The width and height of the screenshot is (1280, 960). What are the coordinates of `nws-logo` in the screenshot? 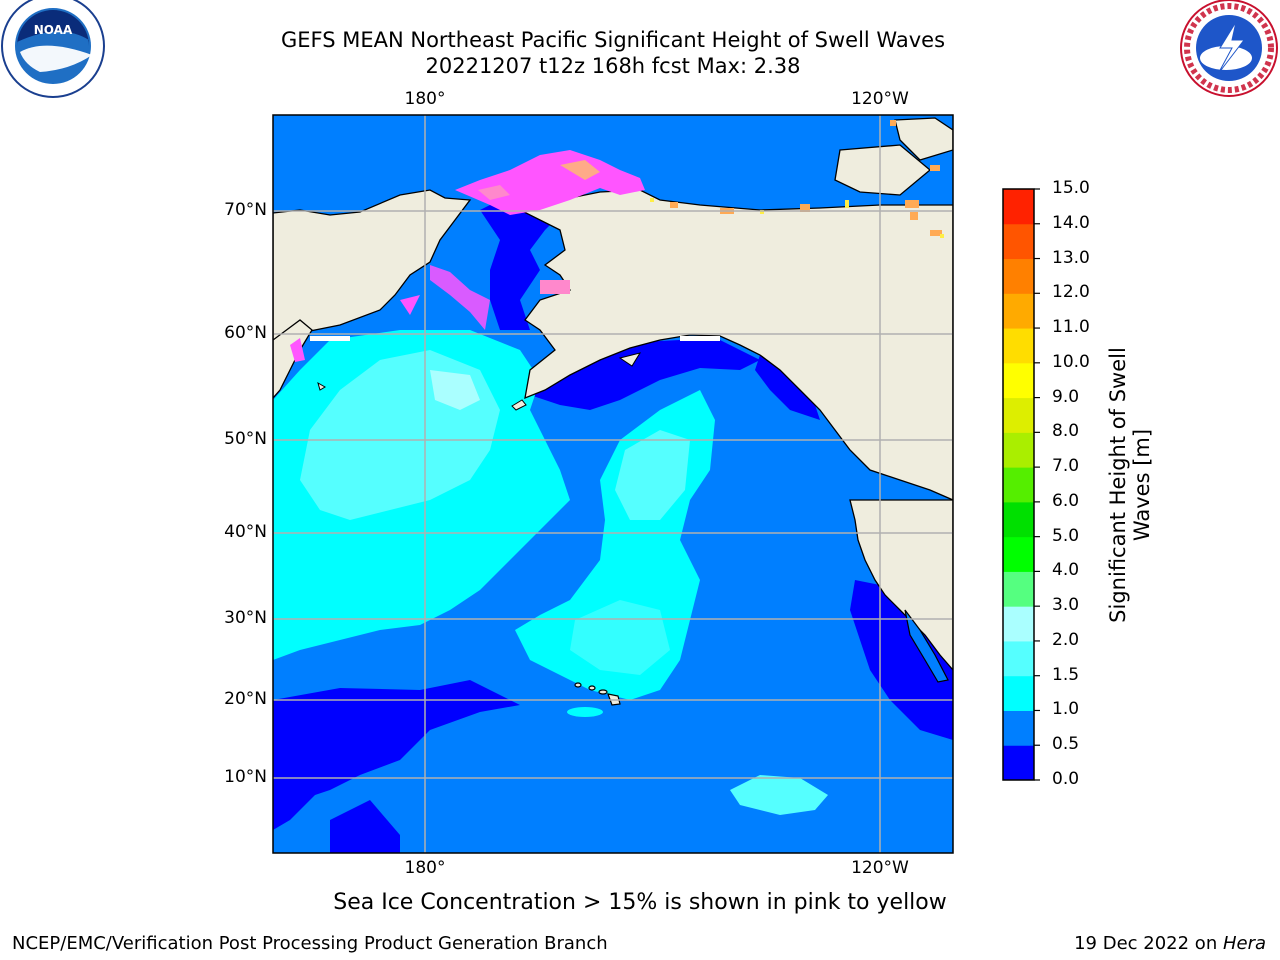 It's located at (1229, 48).